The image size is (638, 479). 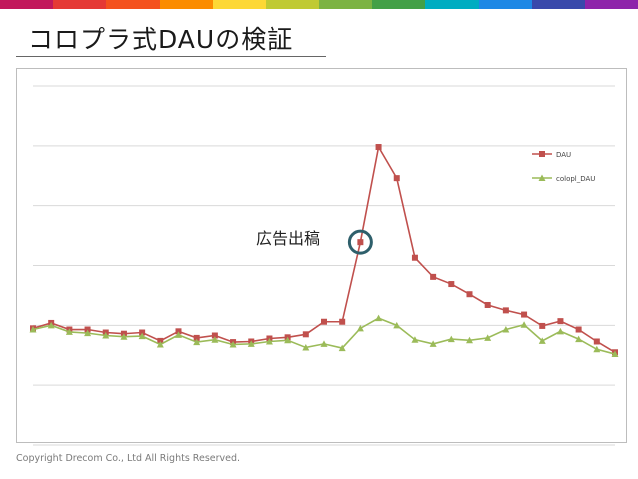 What do you see at coordinates (161, 39) in the screenshot?
I see `slide-title: コロプラ式DAUの検証` at bounding box center [161, 39].